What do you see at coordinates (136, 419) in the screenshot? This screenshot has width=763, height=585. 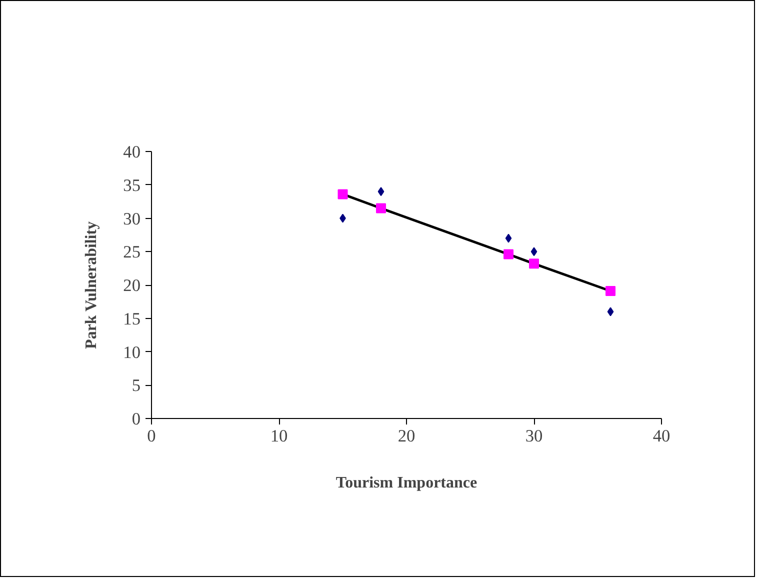 I see `y-tick-label: 0` at bounding box center [136, 419].